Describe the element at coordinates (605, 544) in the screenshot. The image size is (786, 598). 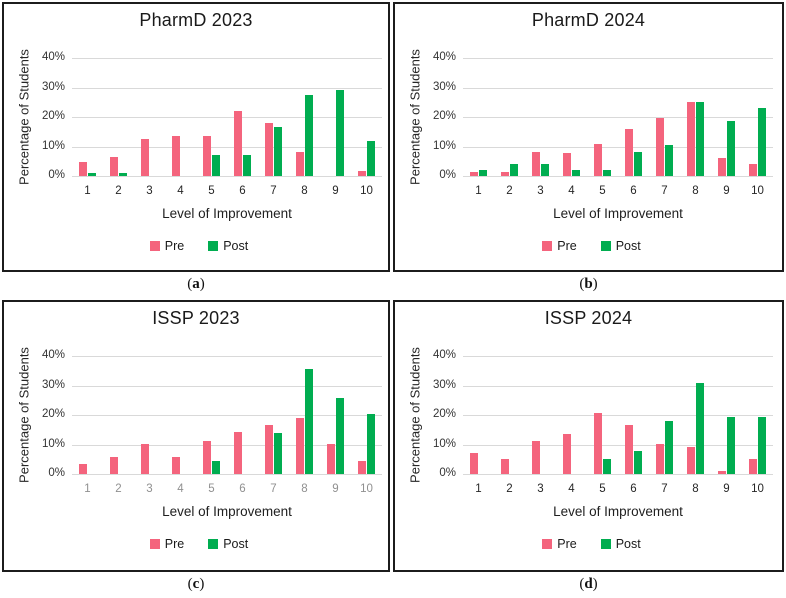
I see `legend-swatch-post-icon` at that location.